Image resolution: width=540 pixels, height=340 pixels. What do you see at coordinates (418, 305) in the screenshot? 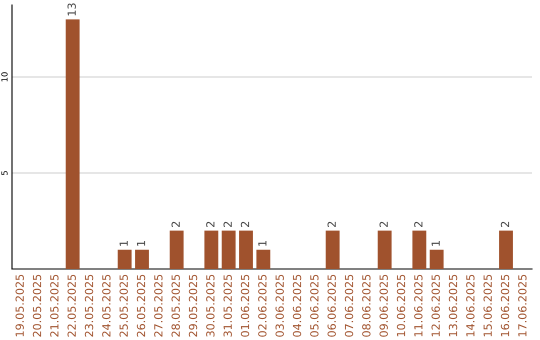
I see `x-tick-label: 11.06.2025` at bounding box center [418, 305].